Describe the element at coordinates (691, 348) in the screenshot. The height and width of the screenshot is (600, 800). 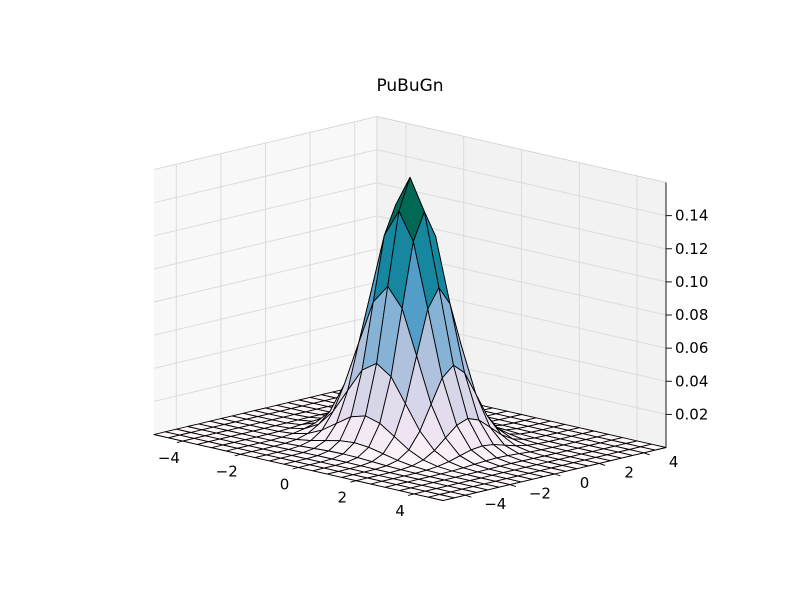
I see `z-tick-label: 0.06` at that location.